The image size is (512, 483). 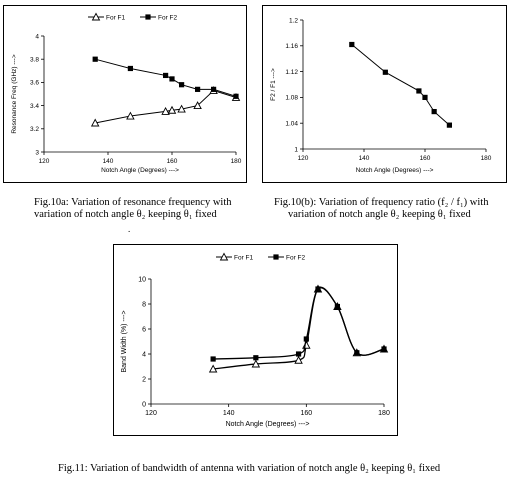 What do you see at coordinates (144, 304) in the screenshot?
I see `y-tick-label: 8` at bounding box center [144, 304].